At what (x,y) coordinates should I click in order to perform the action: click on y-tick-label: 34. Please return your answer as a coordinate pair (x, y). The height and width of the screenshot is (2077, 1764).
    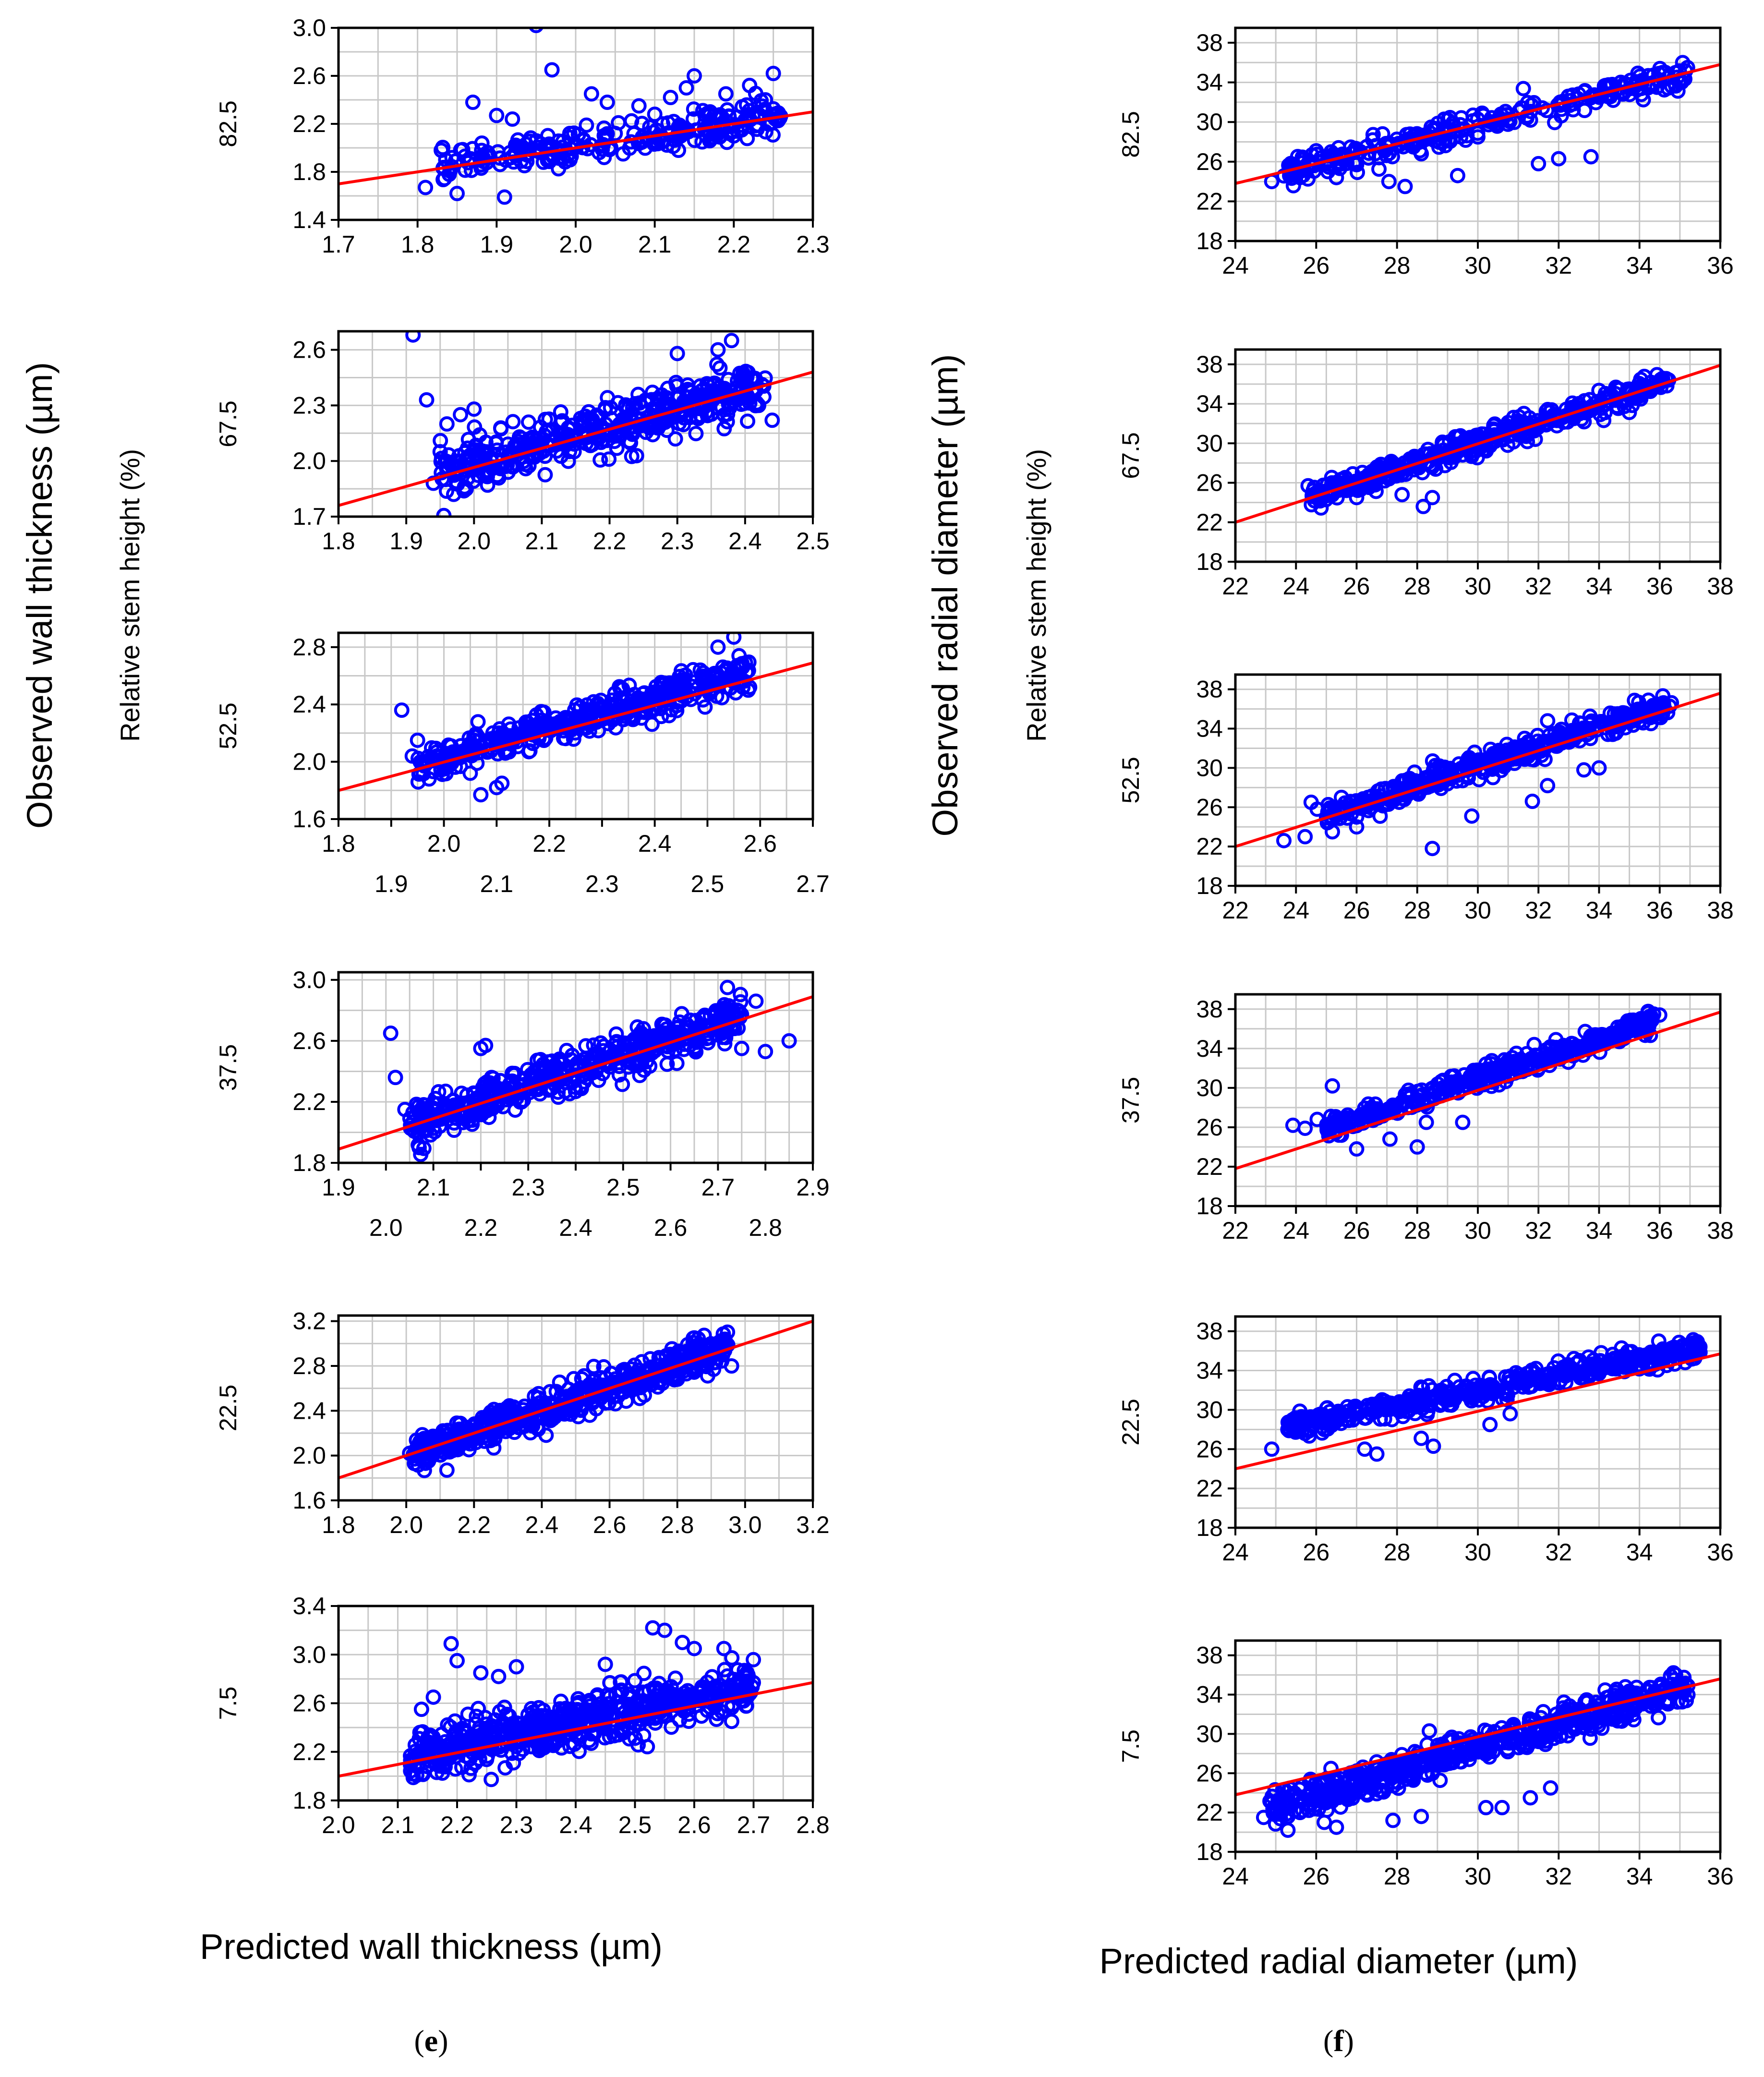
    Looking at the image, I should click on (1209, 82).